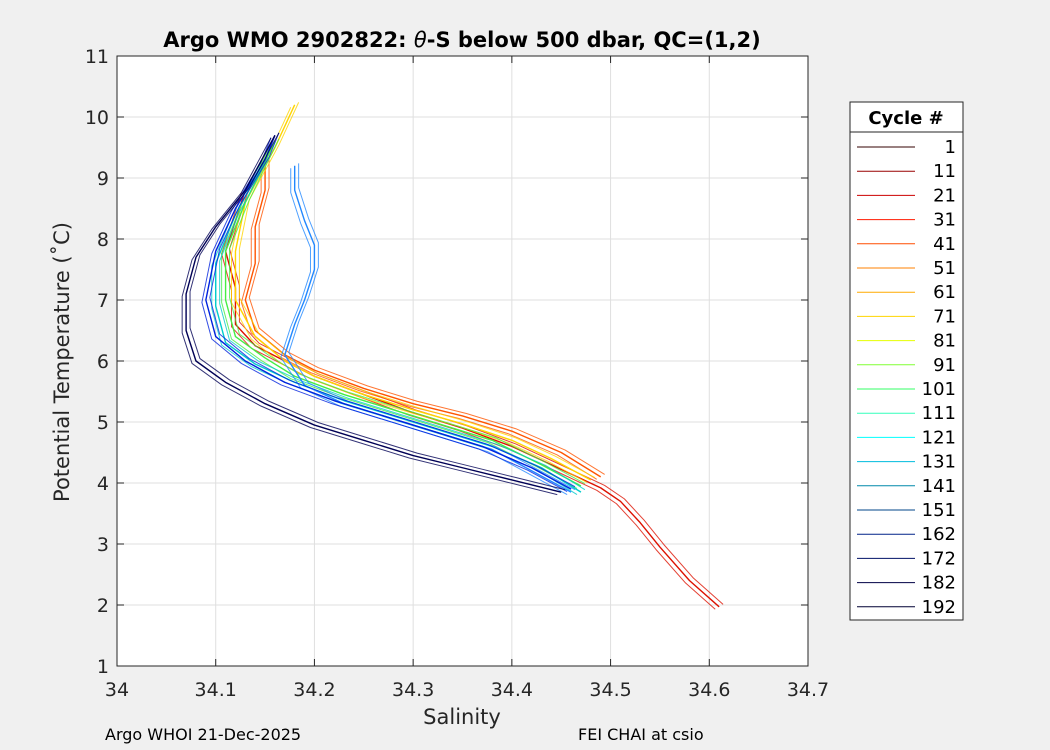 The height and width of the screenshot is (750, 1050). I want to click on y-tick-label: 11, so click(97, 57).